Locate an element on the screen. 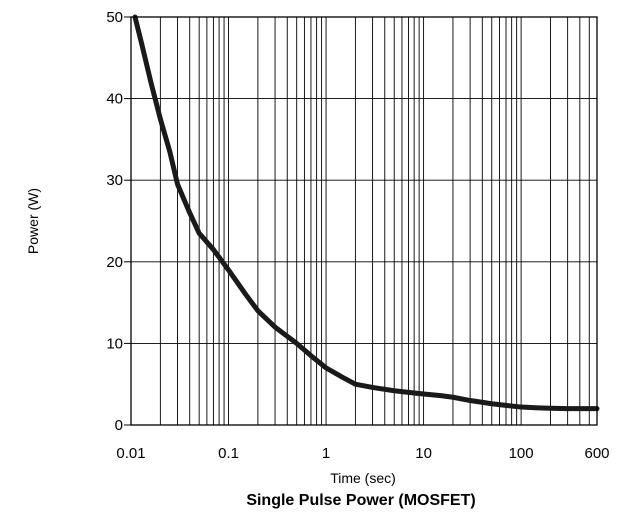 This screenshot has width=622, height=517. x-axis-title: Time (sec) is located at coordinates (363, 478).